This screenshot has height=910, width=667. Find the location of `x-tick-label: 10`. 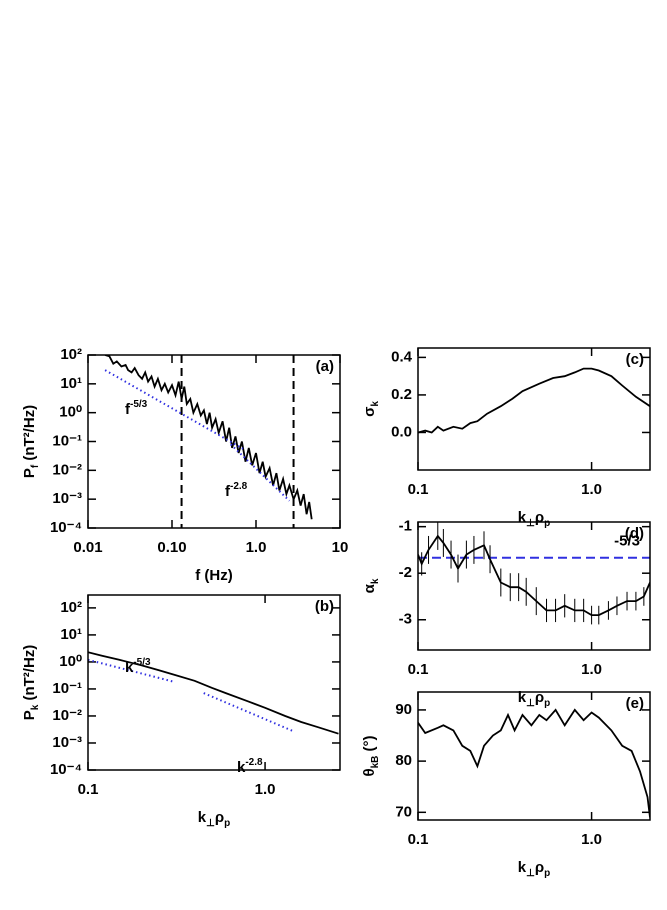

x-tick-label: 10 is located at coordinates (340, 547).